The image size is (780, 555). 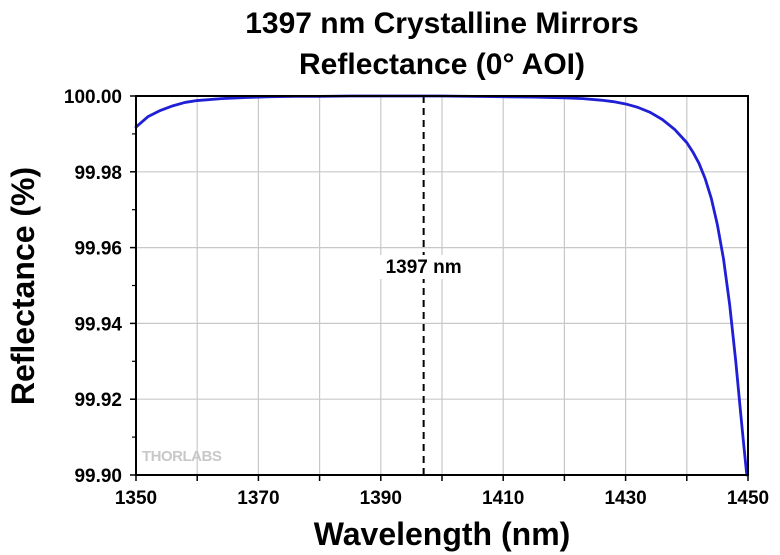 I want to click on x-tick-label: 1370, so click(x=258, y=498).